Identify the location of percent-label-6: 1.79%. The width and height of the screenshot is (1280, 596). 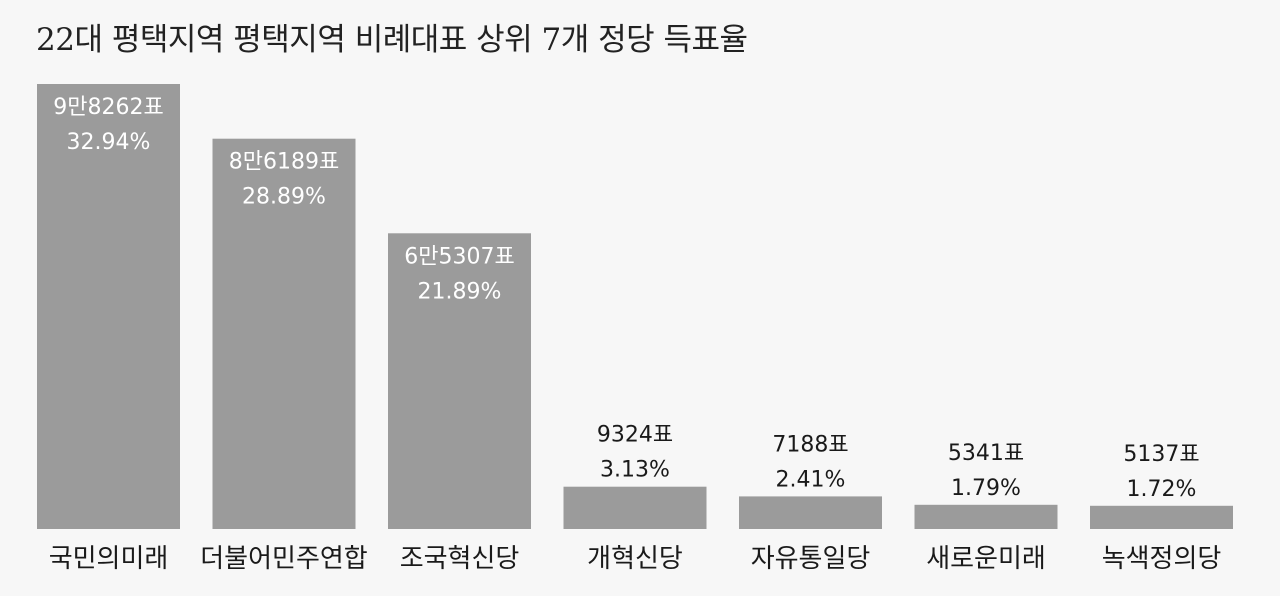
(986, 488).